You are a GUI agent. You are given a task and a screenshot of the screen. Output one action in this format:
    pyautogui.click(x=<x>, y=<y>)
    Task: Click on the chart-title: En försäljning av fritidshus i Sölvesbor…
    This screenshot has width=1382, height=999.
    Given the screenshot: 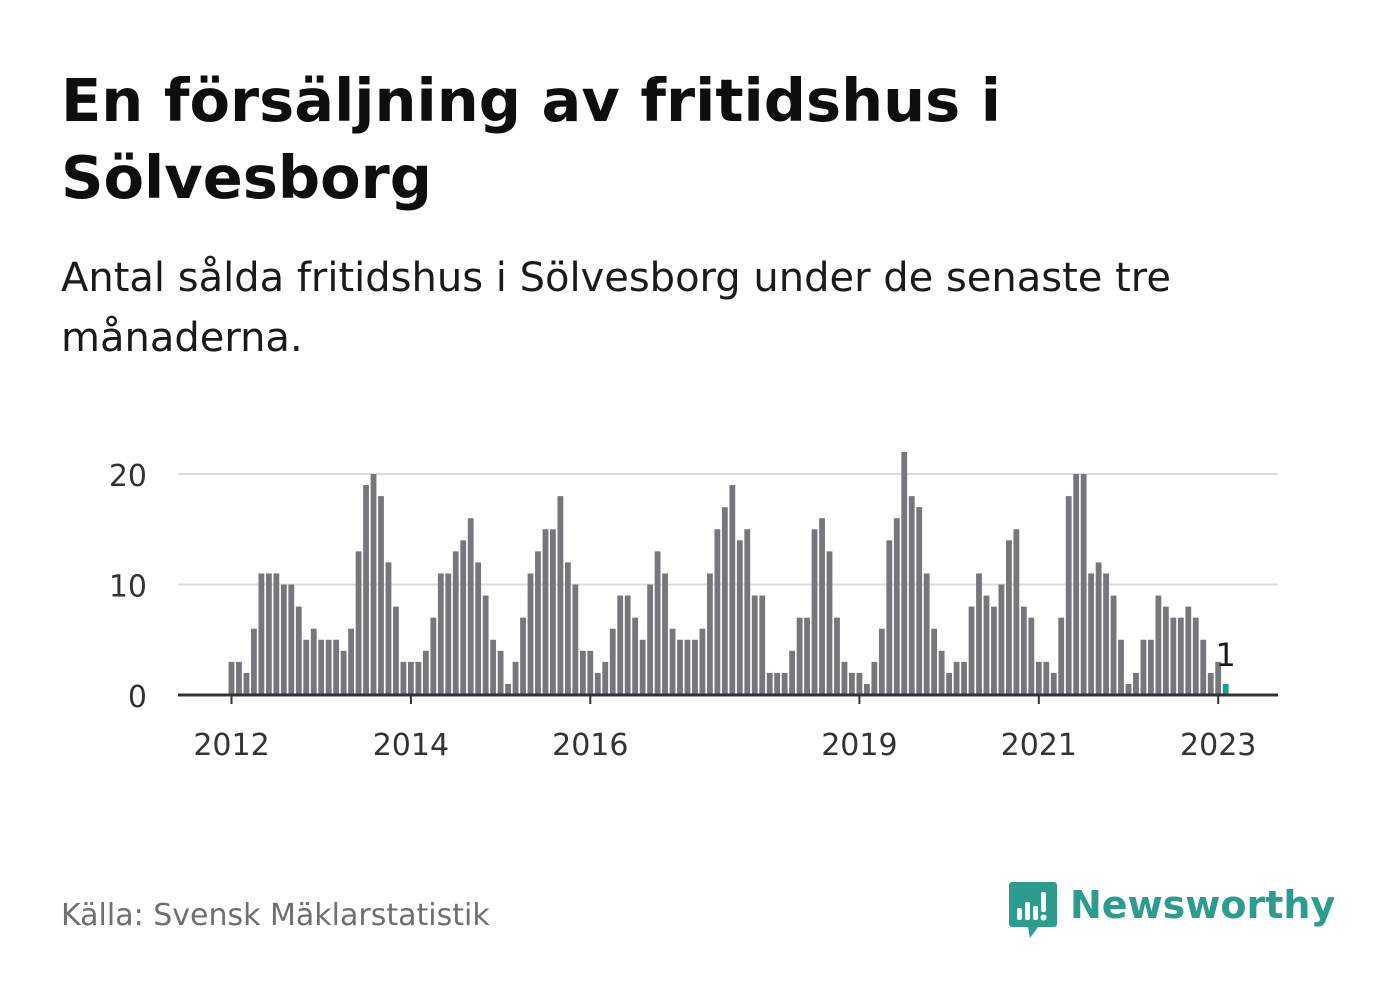 What is the action you would take?
    pyautogui.click(x=531, y=139)
    